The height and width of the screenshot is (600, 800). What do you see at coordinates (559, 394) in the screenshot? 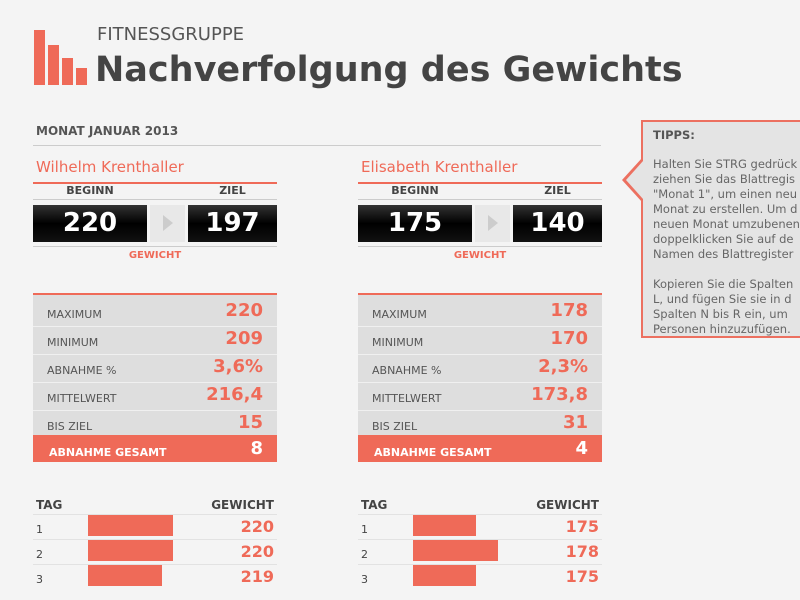
I see `stat-value: 173,8` at bounding box center [559, 394].